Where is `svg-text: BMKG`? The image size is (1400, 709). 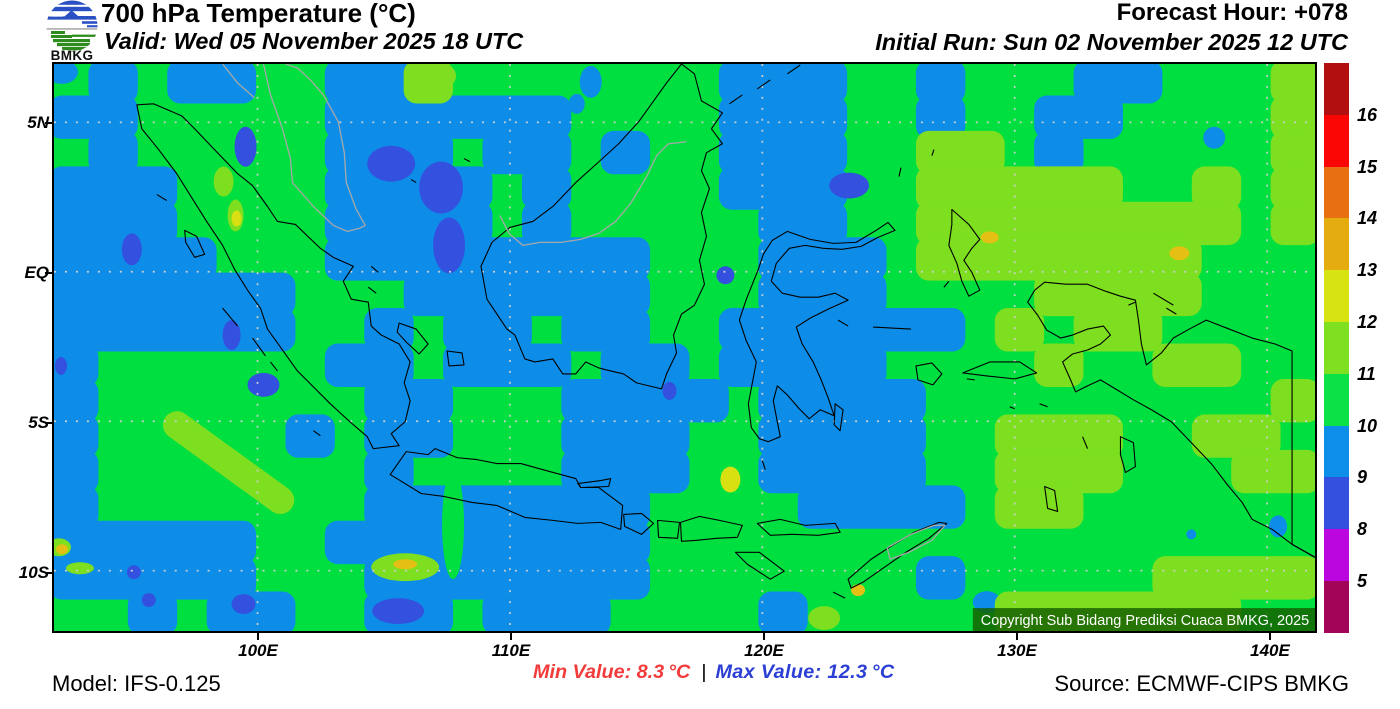
svg-text: BMKG is located at coordinates (72, 55).